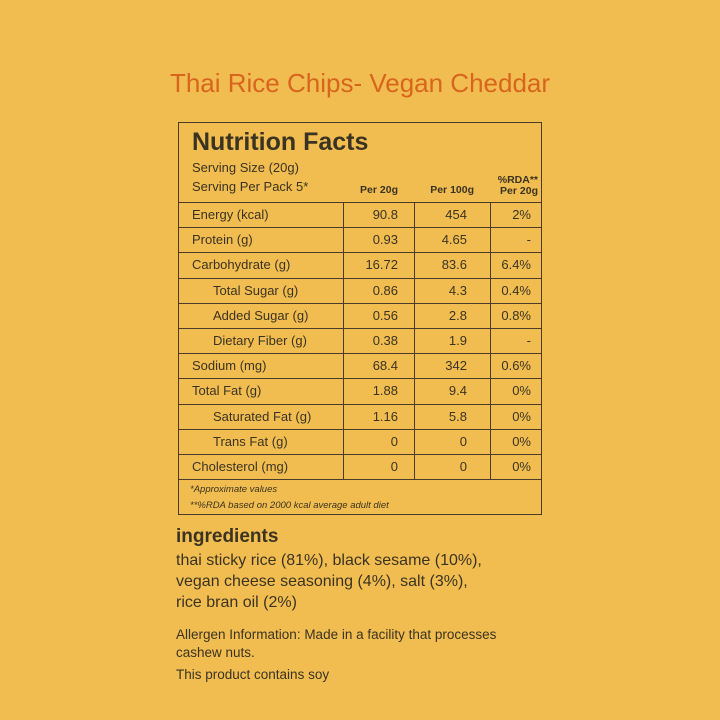  Describe the element at coordinates (360, 83) in the screenshot. I see `product-title: Thai Rice Chips- Vegan Cheddar` at that location.